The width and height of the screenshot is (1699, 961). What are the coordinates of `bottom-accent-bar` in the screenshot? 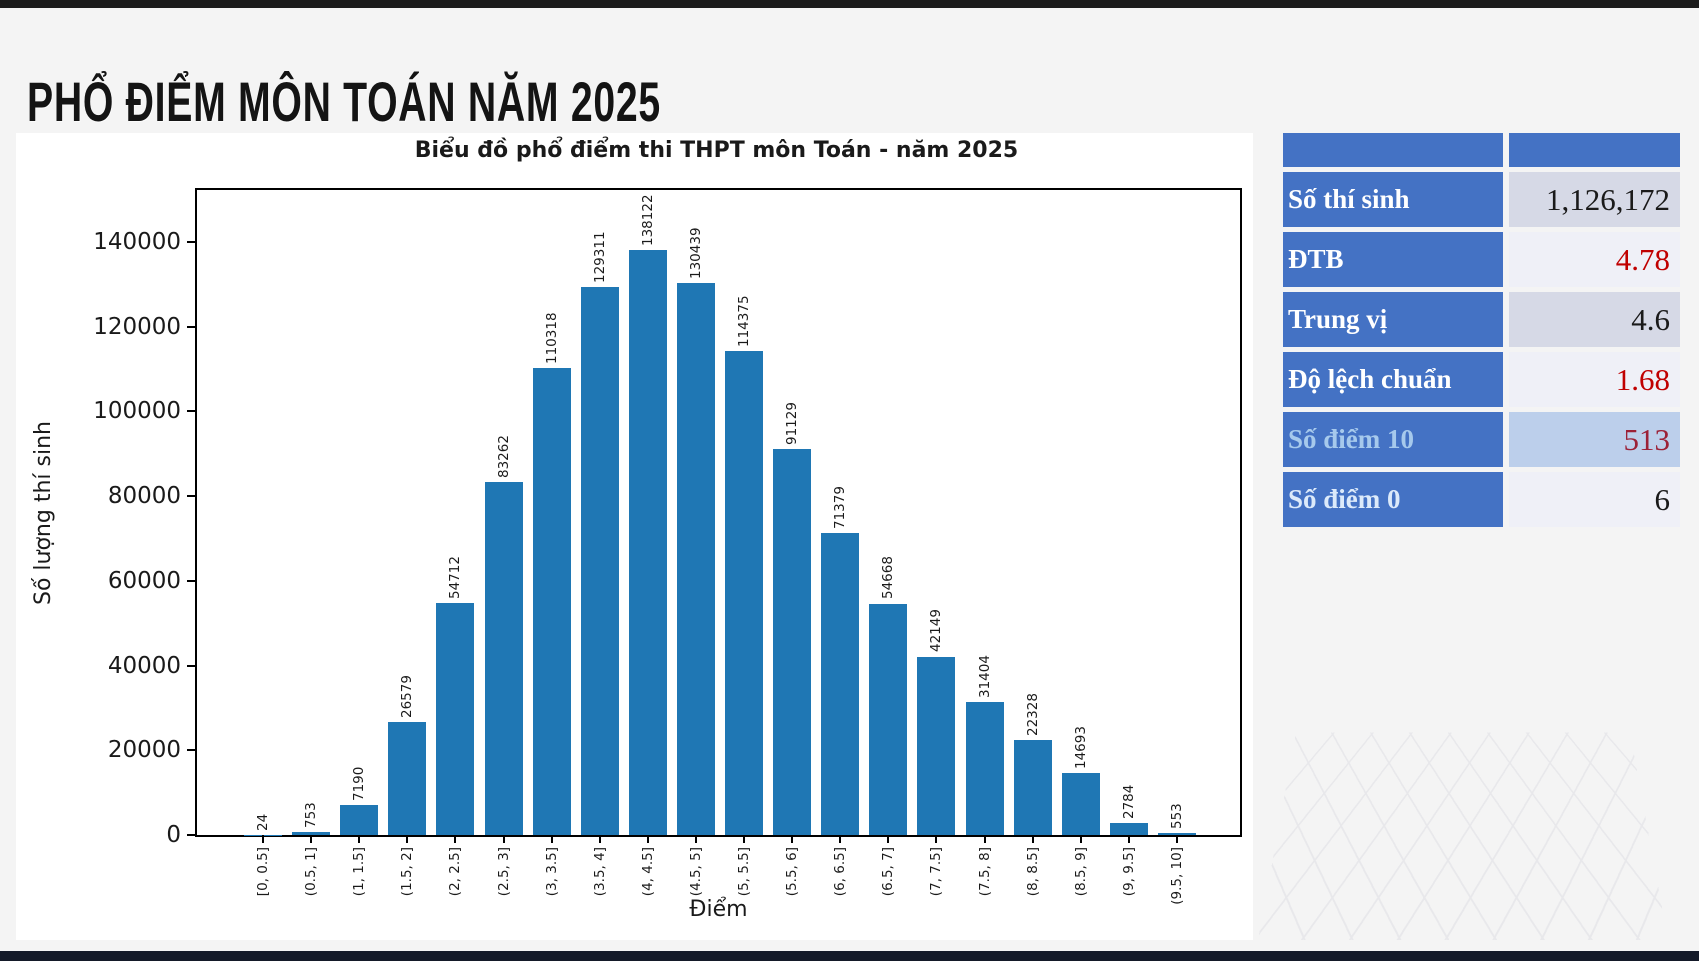 It's located at (849, 956).